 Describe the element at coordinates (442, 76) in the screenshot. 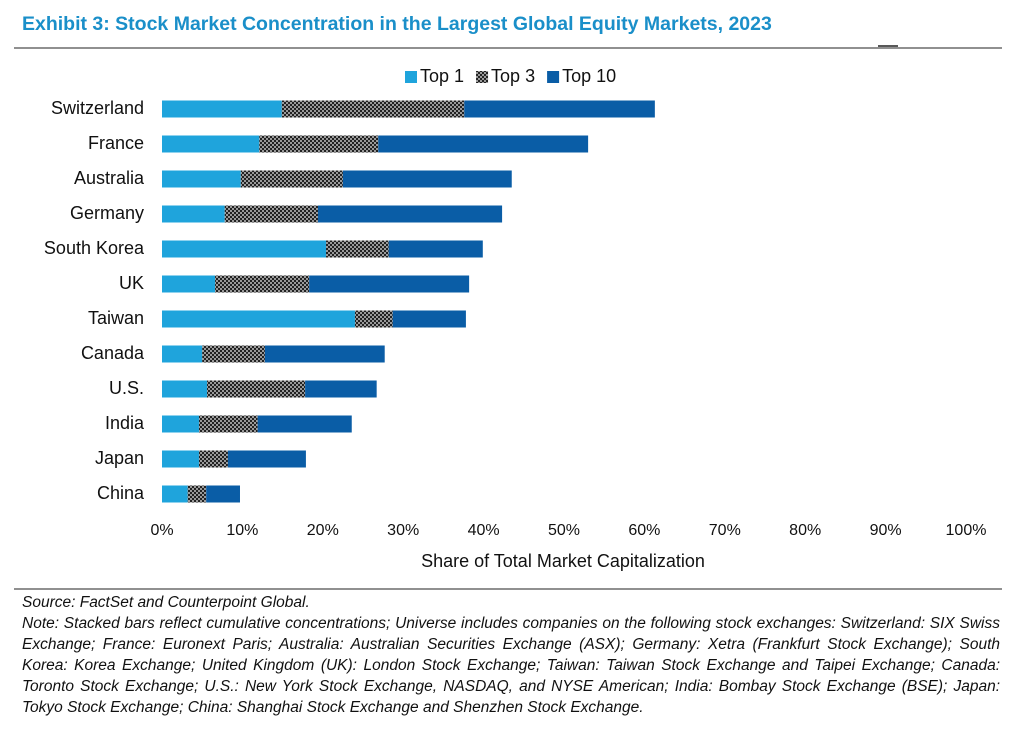

I see `legend-label: Top 1` at that location.